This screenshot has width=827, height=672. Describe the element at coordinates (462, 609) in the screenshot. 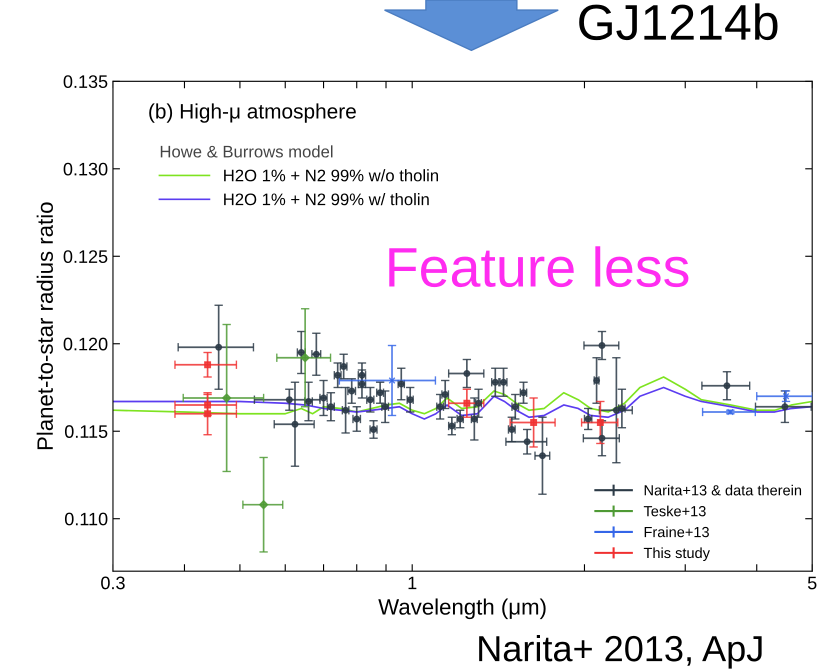

I see `x-axis-title: Wavelength (μm)` at that location.